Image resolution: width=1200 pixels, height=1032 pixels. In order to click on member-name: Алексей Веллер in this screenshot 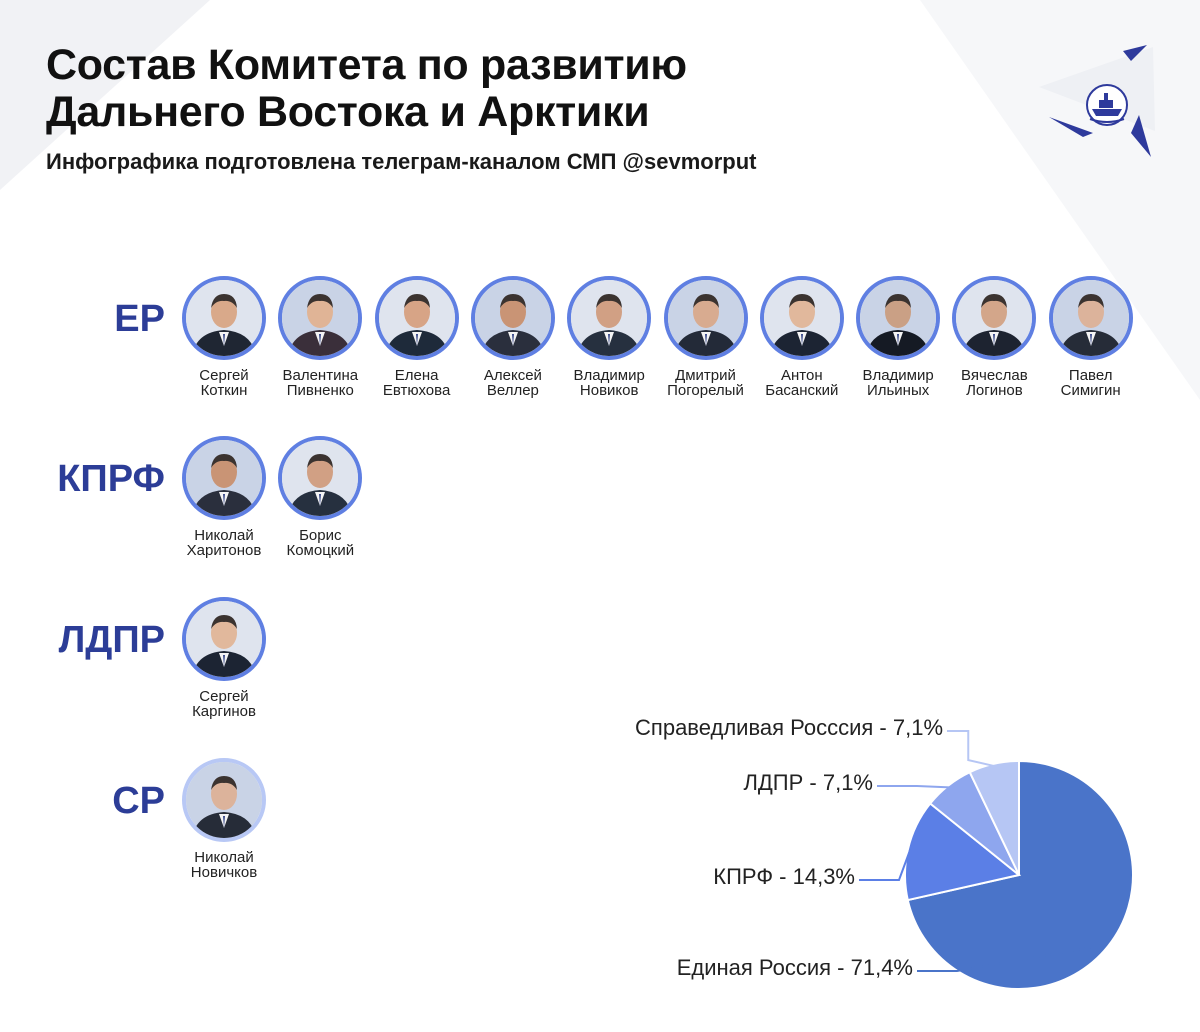, I will do `click(513, 383)`.